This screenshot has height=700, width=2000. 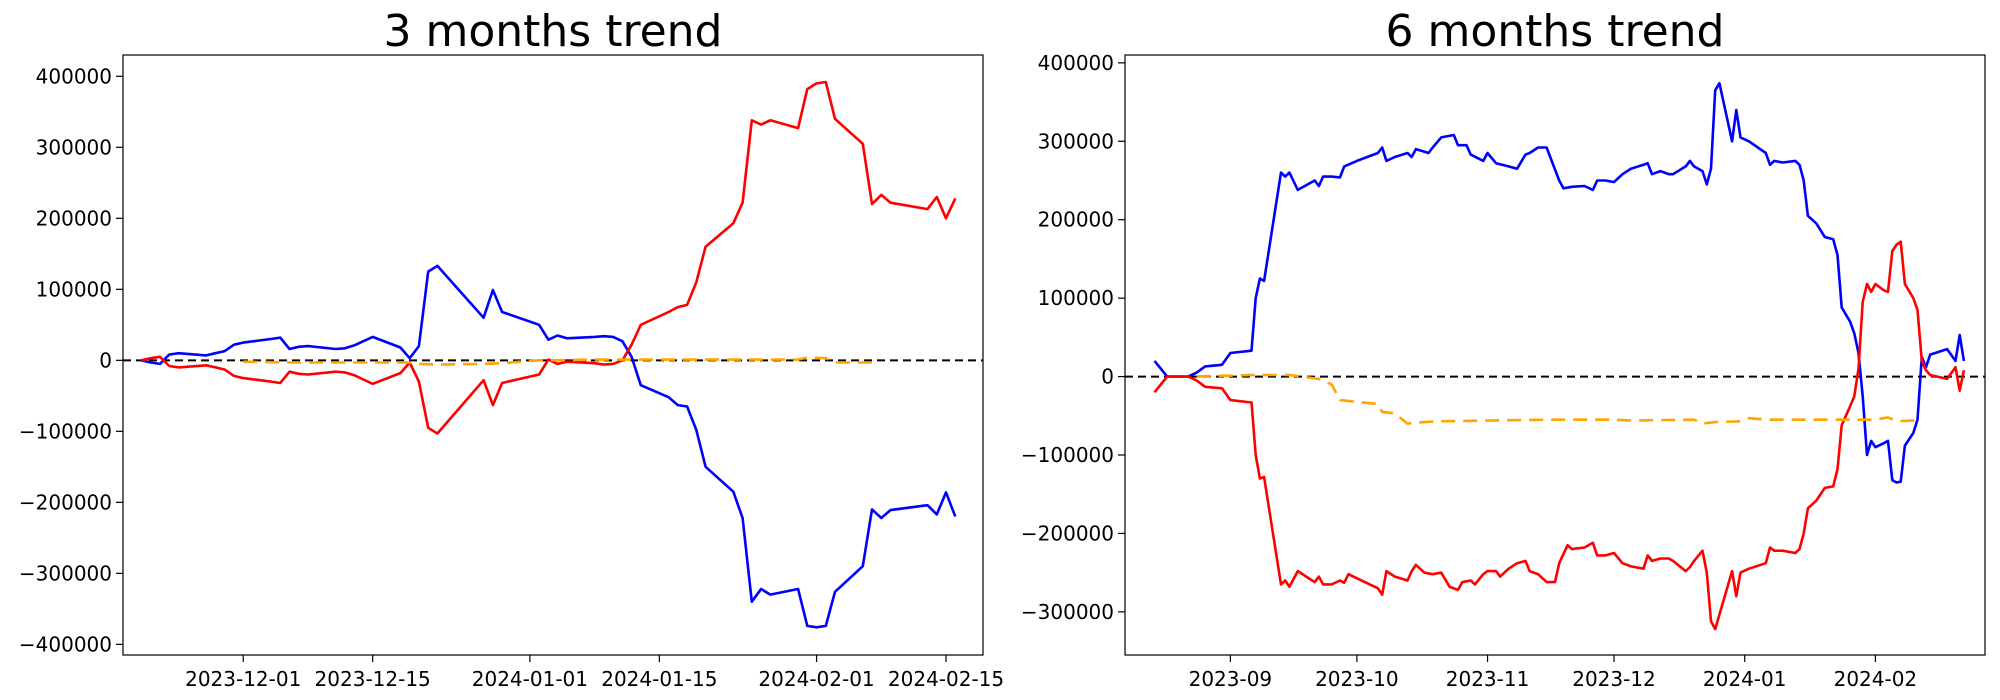 What do you see at coordinates (530, 679) in the screenshot?
I see `x-tick-label: 2024-01-01` at bounding box center [530, 679].